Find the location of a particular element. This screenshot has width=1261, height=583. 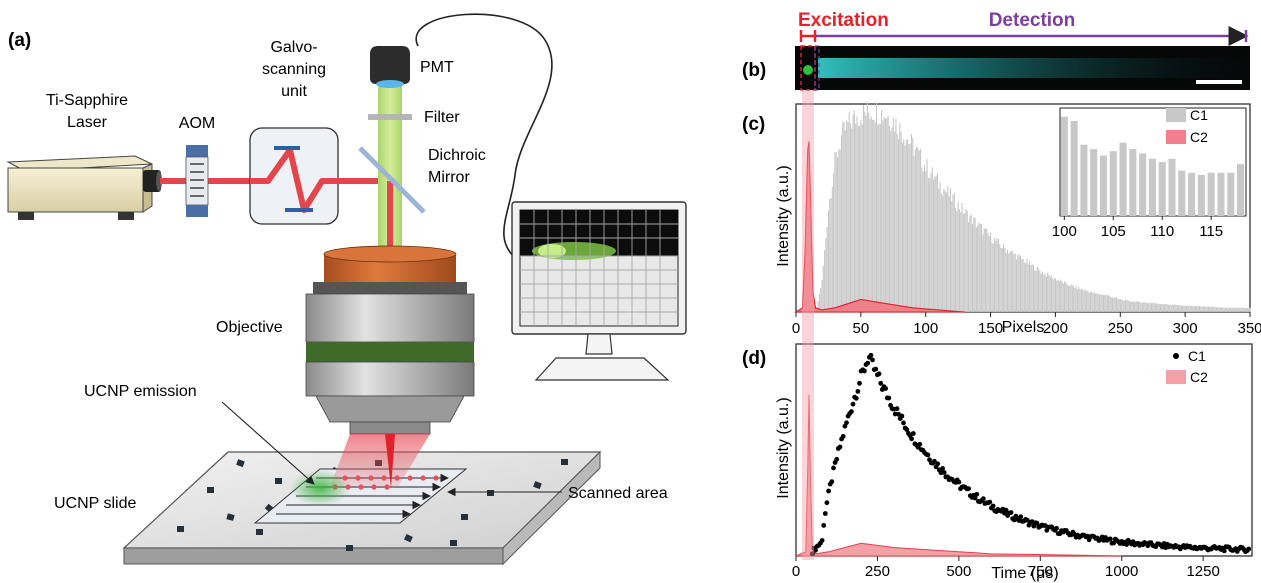

dichroic-label-line2: Mirror is located at coordinates (449, 177).